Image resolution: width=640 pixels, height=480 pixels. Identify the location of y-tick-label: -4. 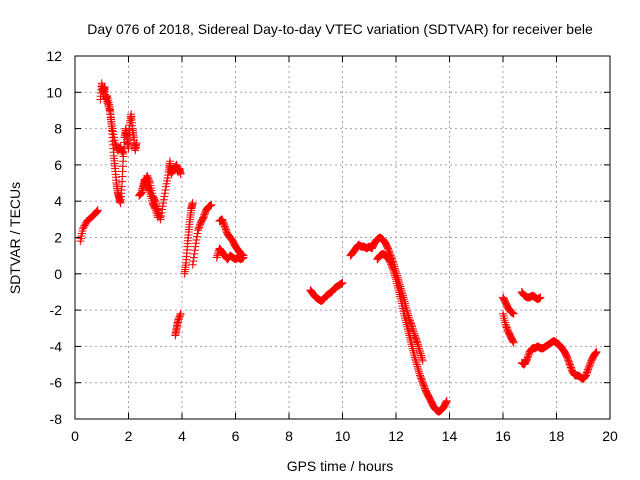
(56, 346).